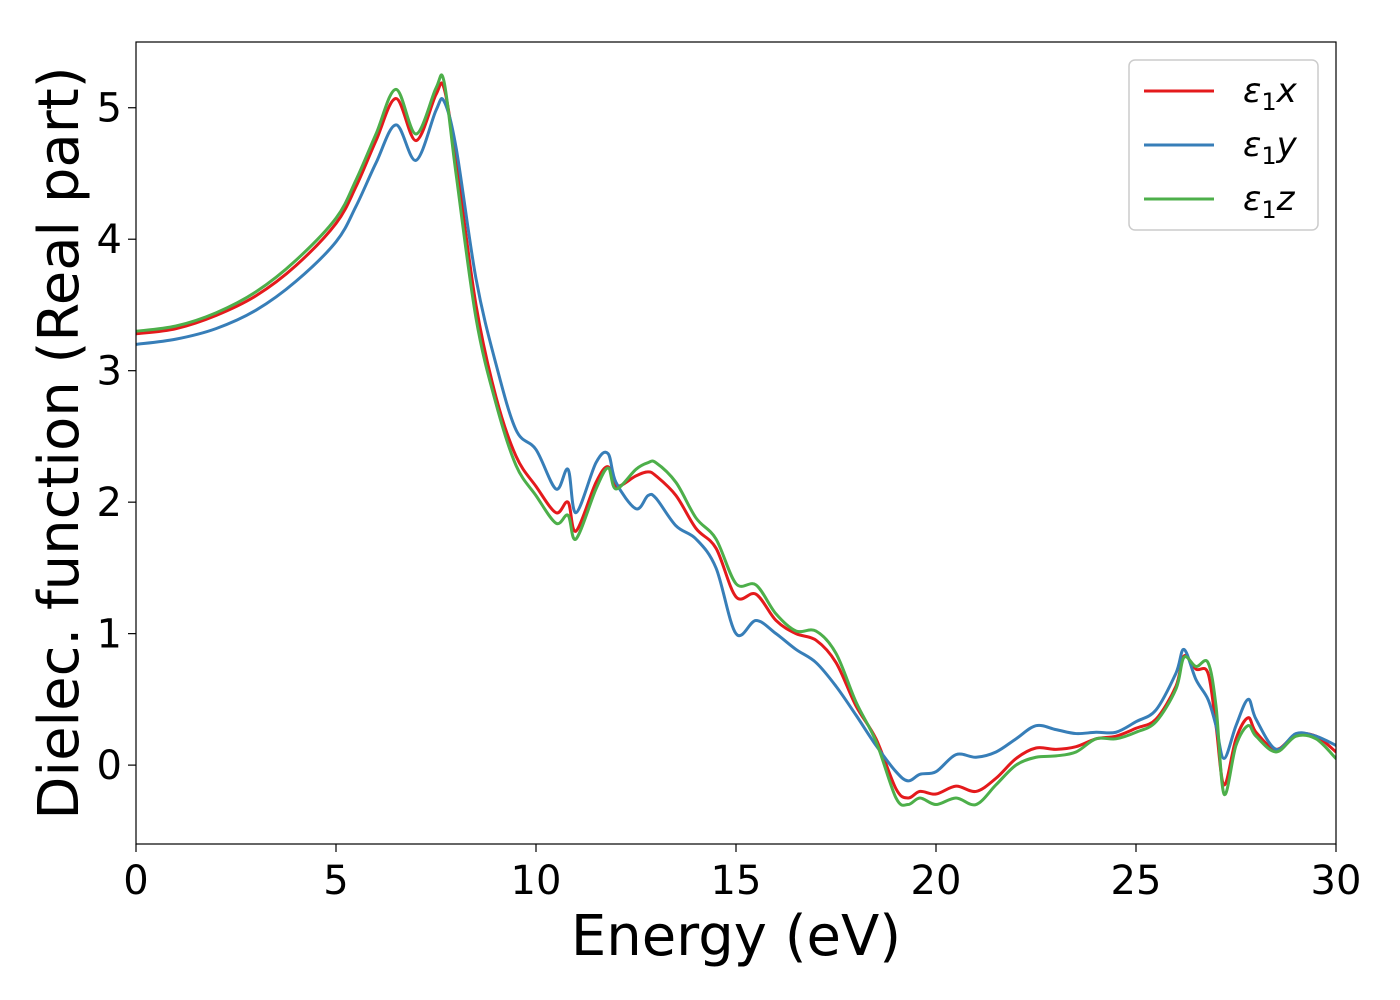 The image size is (1400, 1000). What do you see at coordinates (116, 437) in the screenshot?
I see `y-axis: 0 1 2 3 4 5` at bounding box center [116, 437].